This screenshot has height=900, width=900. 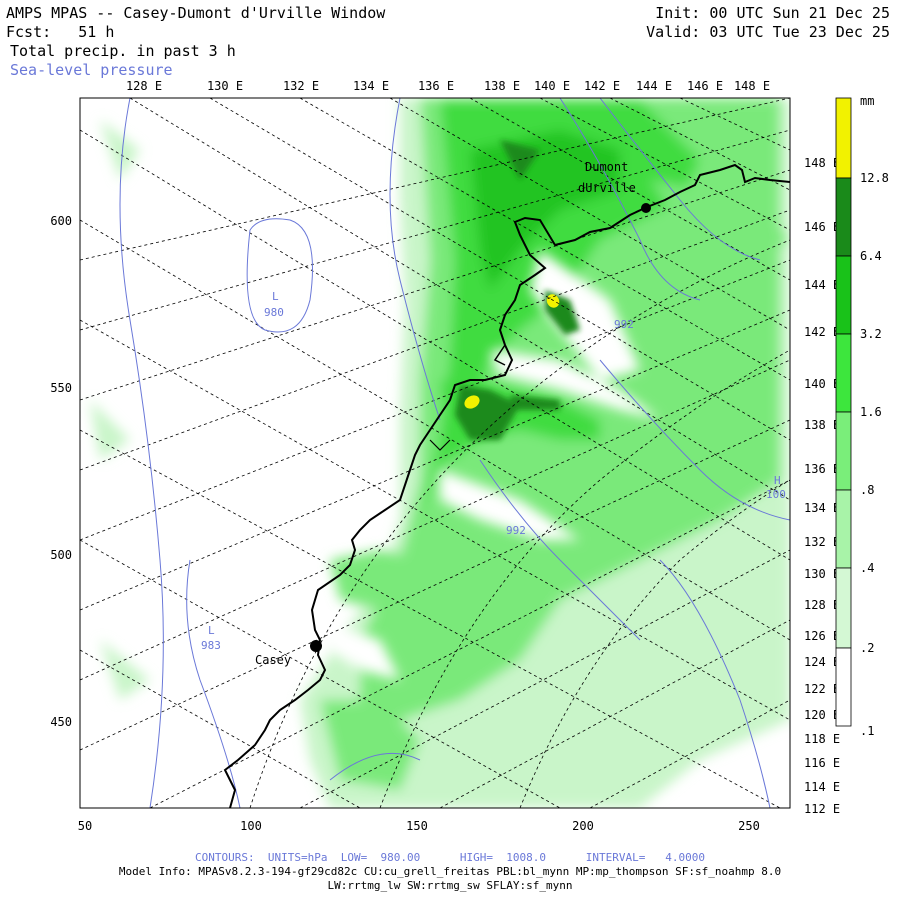 What do you see at coordinates (776, 494) in the screenshot?
I see `high-value-label: 100` at bounding box center [776, 494].